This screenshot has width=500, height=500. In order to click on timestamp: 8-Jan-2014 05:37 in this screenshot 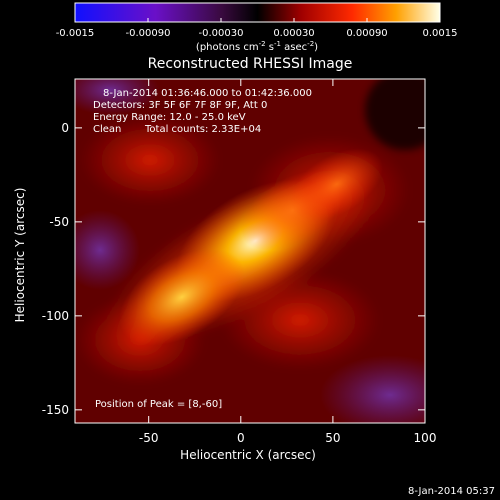, I will do `click(451, 491)`.